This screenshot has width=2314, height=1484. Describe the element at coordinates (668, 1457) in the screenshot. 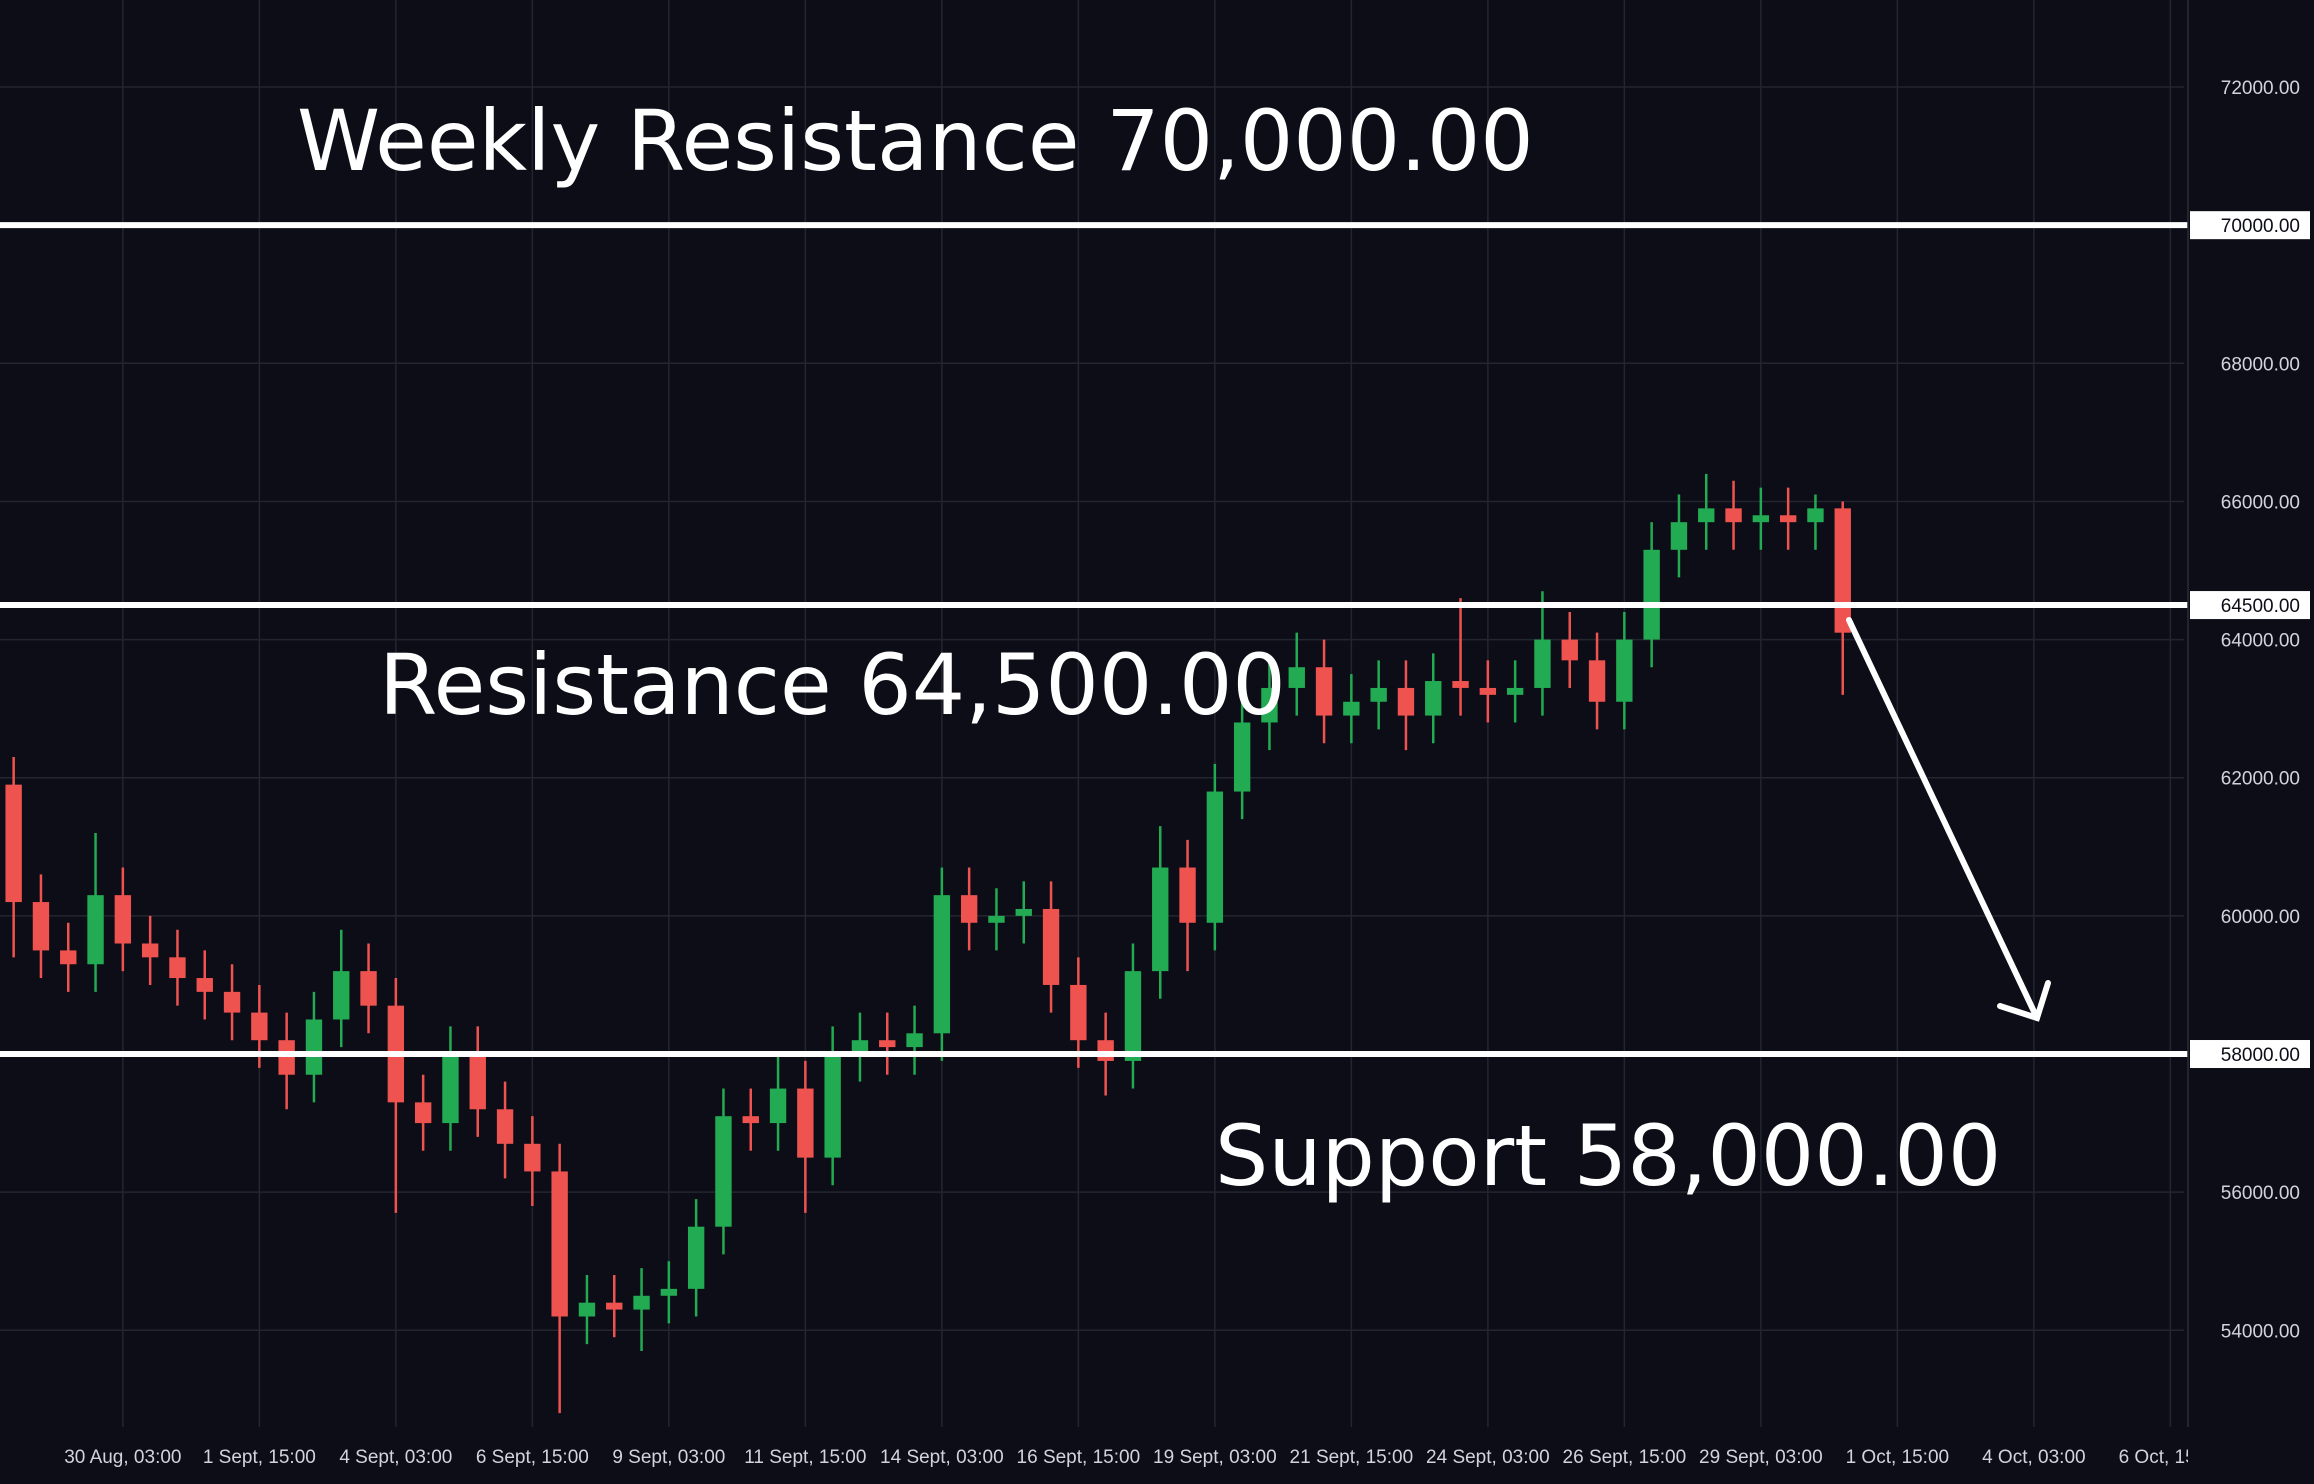

I see `x-tick-label: 9 Sept, 03:00` at that location.